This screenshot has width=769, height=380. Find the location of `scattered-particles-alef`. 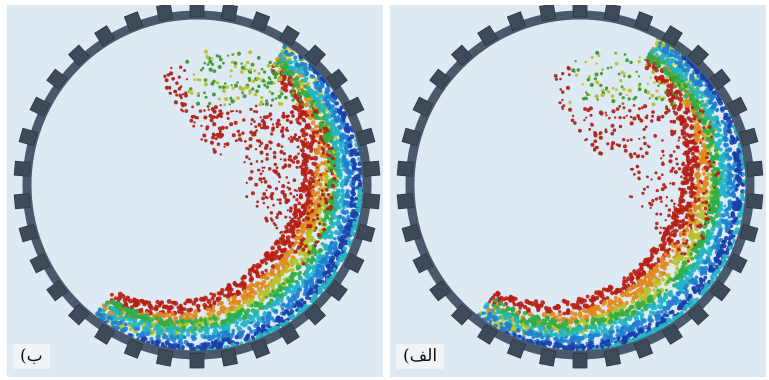

scattered-particles-alef is located at coordinates (636, 156).